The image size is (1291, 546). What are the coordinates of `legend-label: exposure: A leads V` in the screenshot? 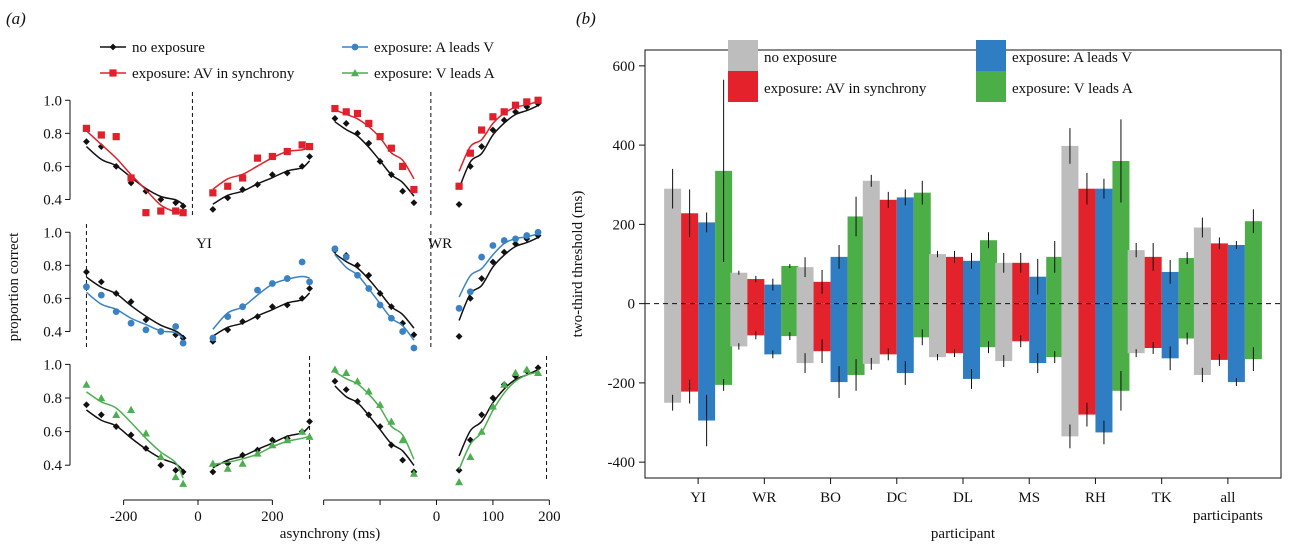 It's located at (1072, 58).